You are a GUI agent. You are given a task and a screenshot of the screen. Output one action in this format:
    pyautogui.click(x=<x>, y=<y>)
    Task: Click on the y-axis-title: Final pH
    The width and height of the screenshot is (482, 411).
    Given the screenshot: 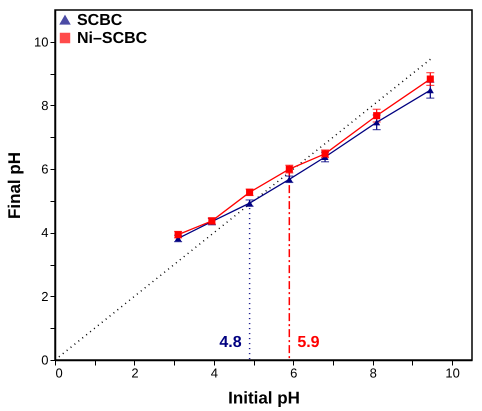 What is the action you would take?
    pyautogui.click(x=14, y=186)
    